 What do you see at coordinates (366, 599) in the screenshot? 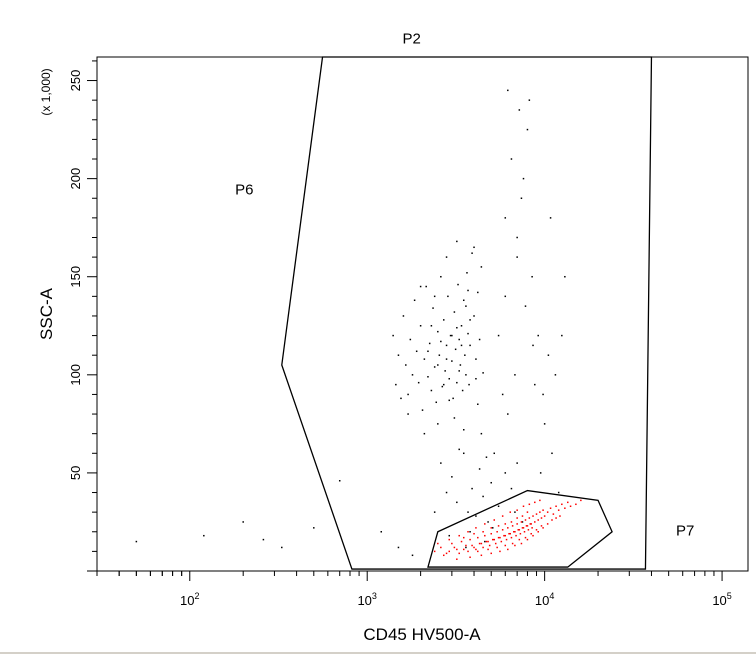
I see `x-tick-label: 103` at bounding box center [366, 599].